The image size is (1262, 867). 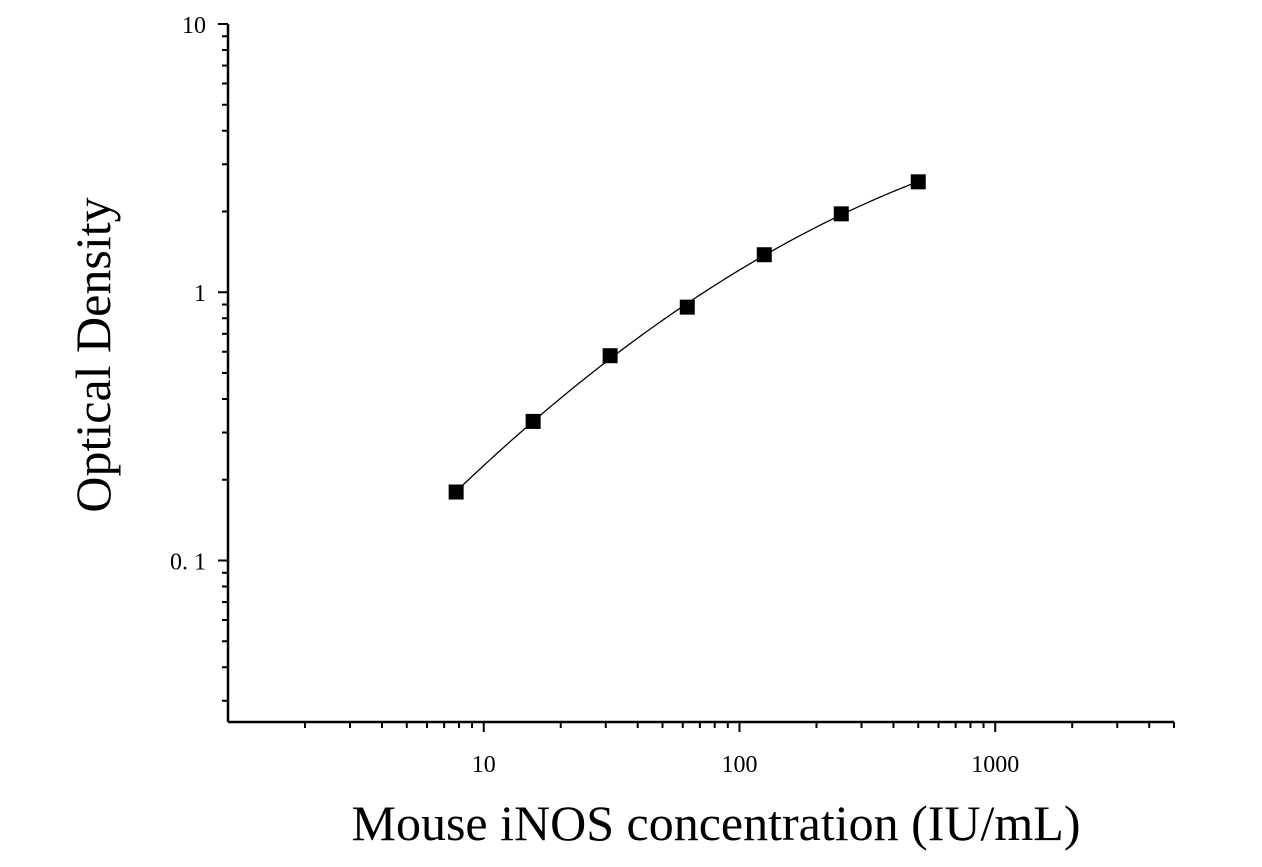 I want to click on x-tick-label: 10, so click(x=484, y=765).